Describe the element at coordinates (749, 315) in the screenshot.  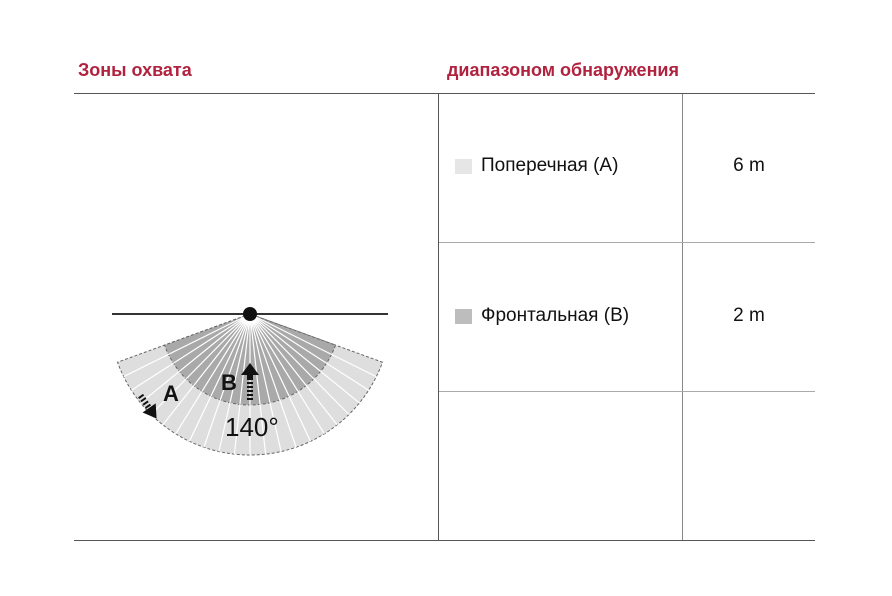
I see `row-value: 2 m` at that location.